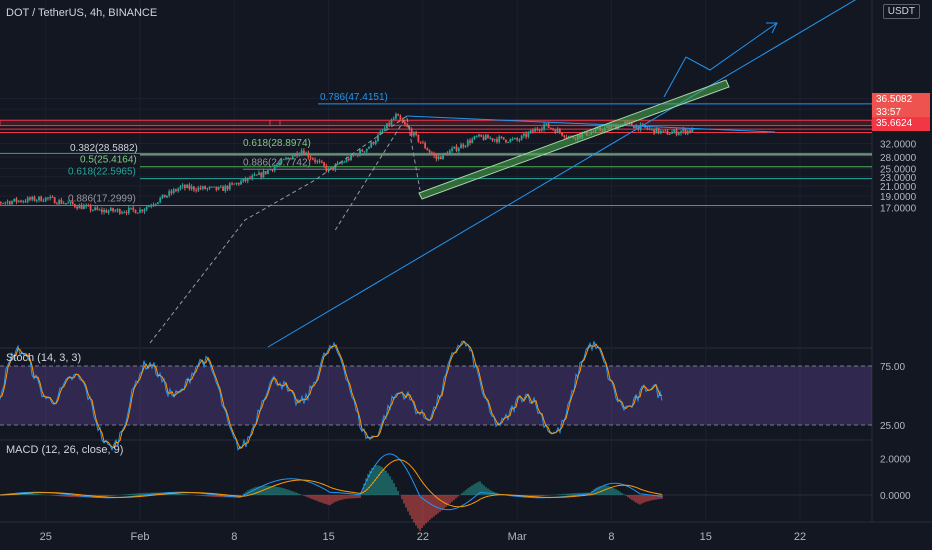  I want to click on stoch-tick-label: 75.00, so click(892, 367).